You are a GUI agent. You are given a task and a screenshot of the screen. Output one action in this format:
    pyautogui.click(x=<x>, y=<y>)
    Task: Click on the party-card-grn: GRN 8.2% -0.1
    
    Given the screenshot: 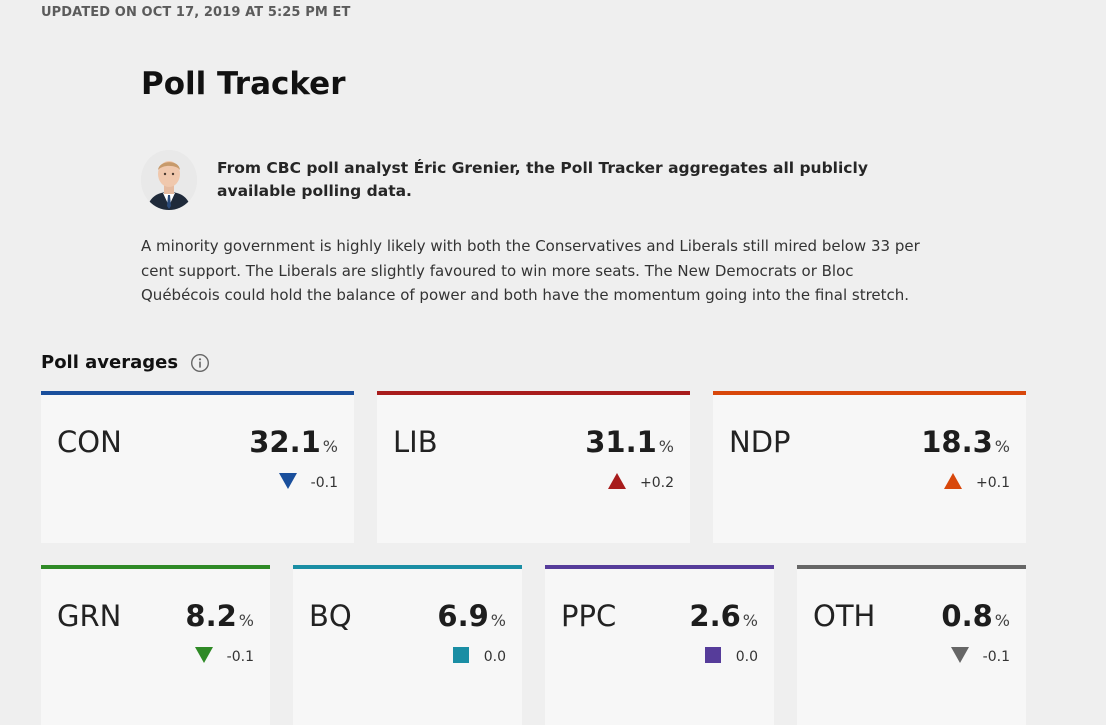 What is the action you would take?
    pyautogui.click(x=155, y=645)
    